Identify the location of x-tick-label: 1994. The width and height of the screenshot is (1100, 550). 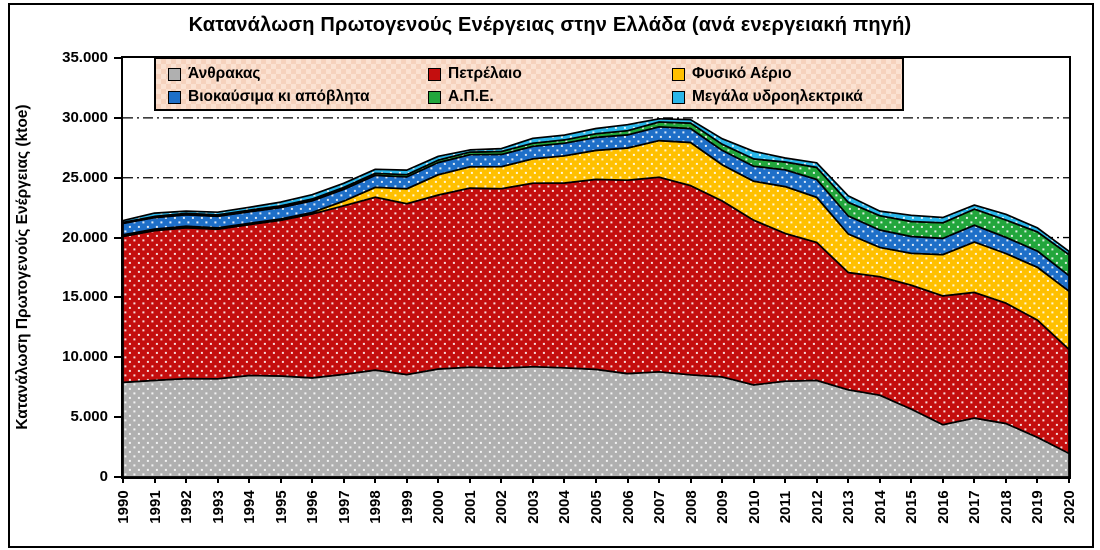
(250, 507).